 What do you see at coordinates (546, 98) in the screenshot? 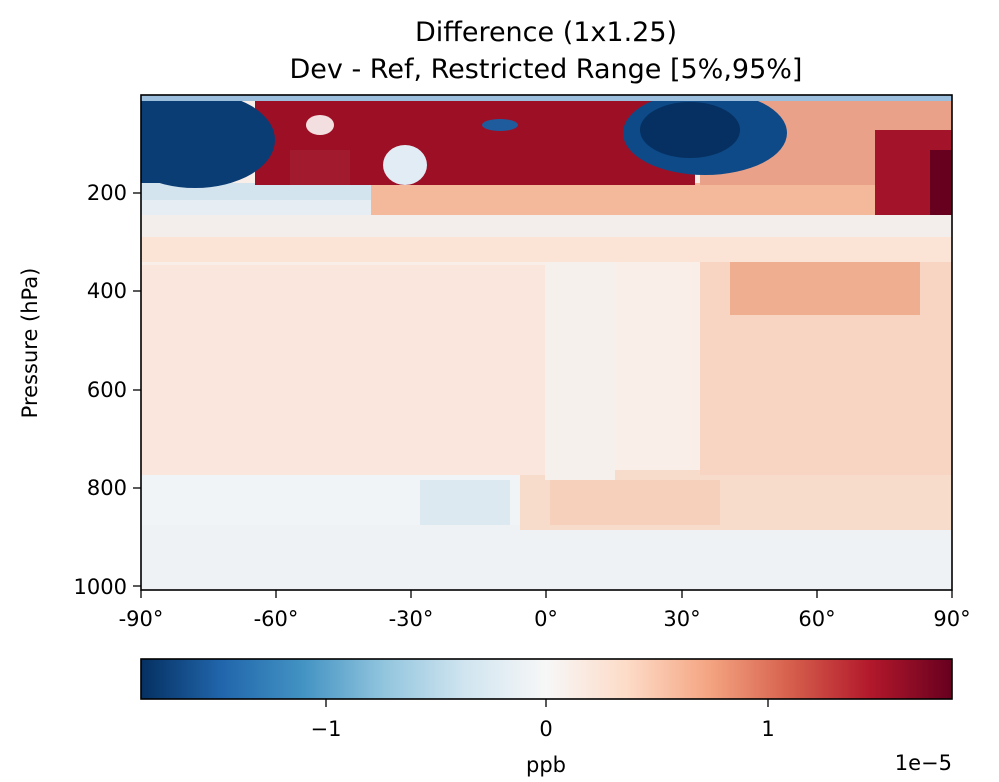
I see `heatmap-region-top-edge` at bounding box center [546, 98].